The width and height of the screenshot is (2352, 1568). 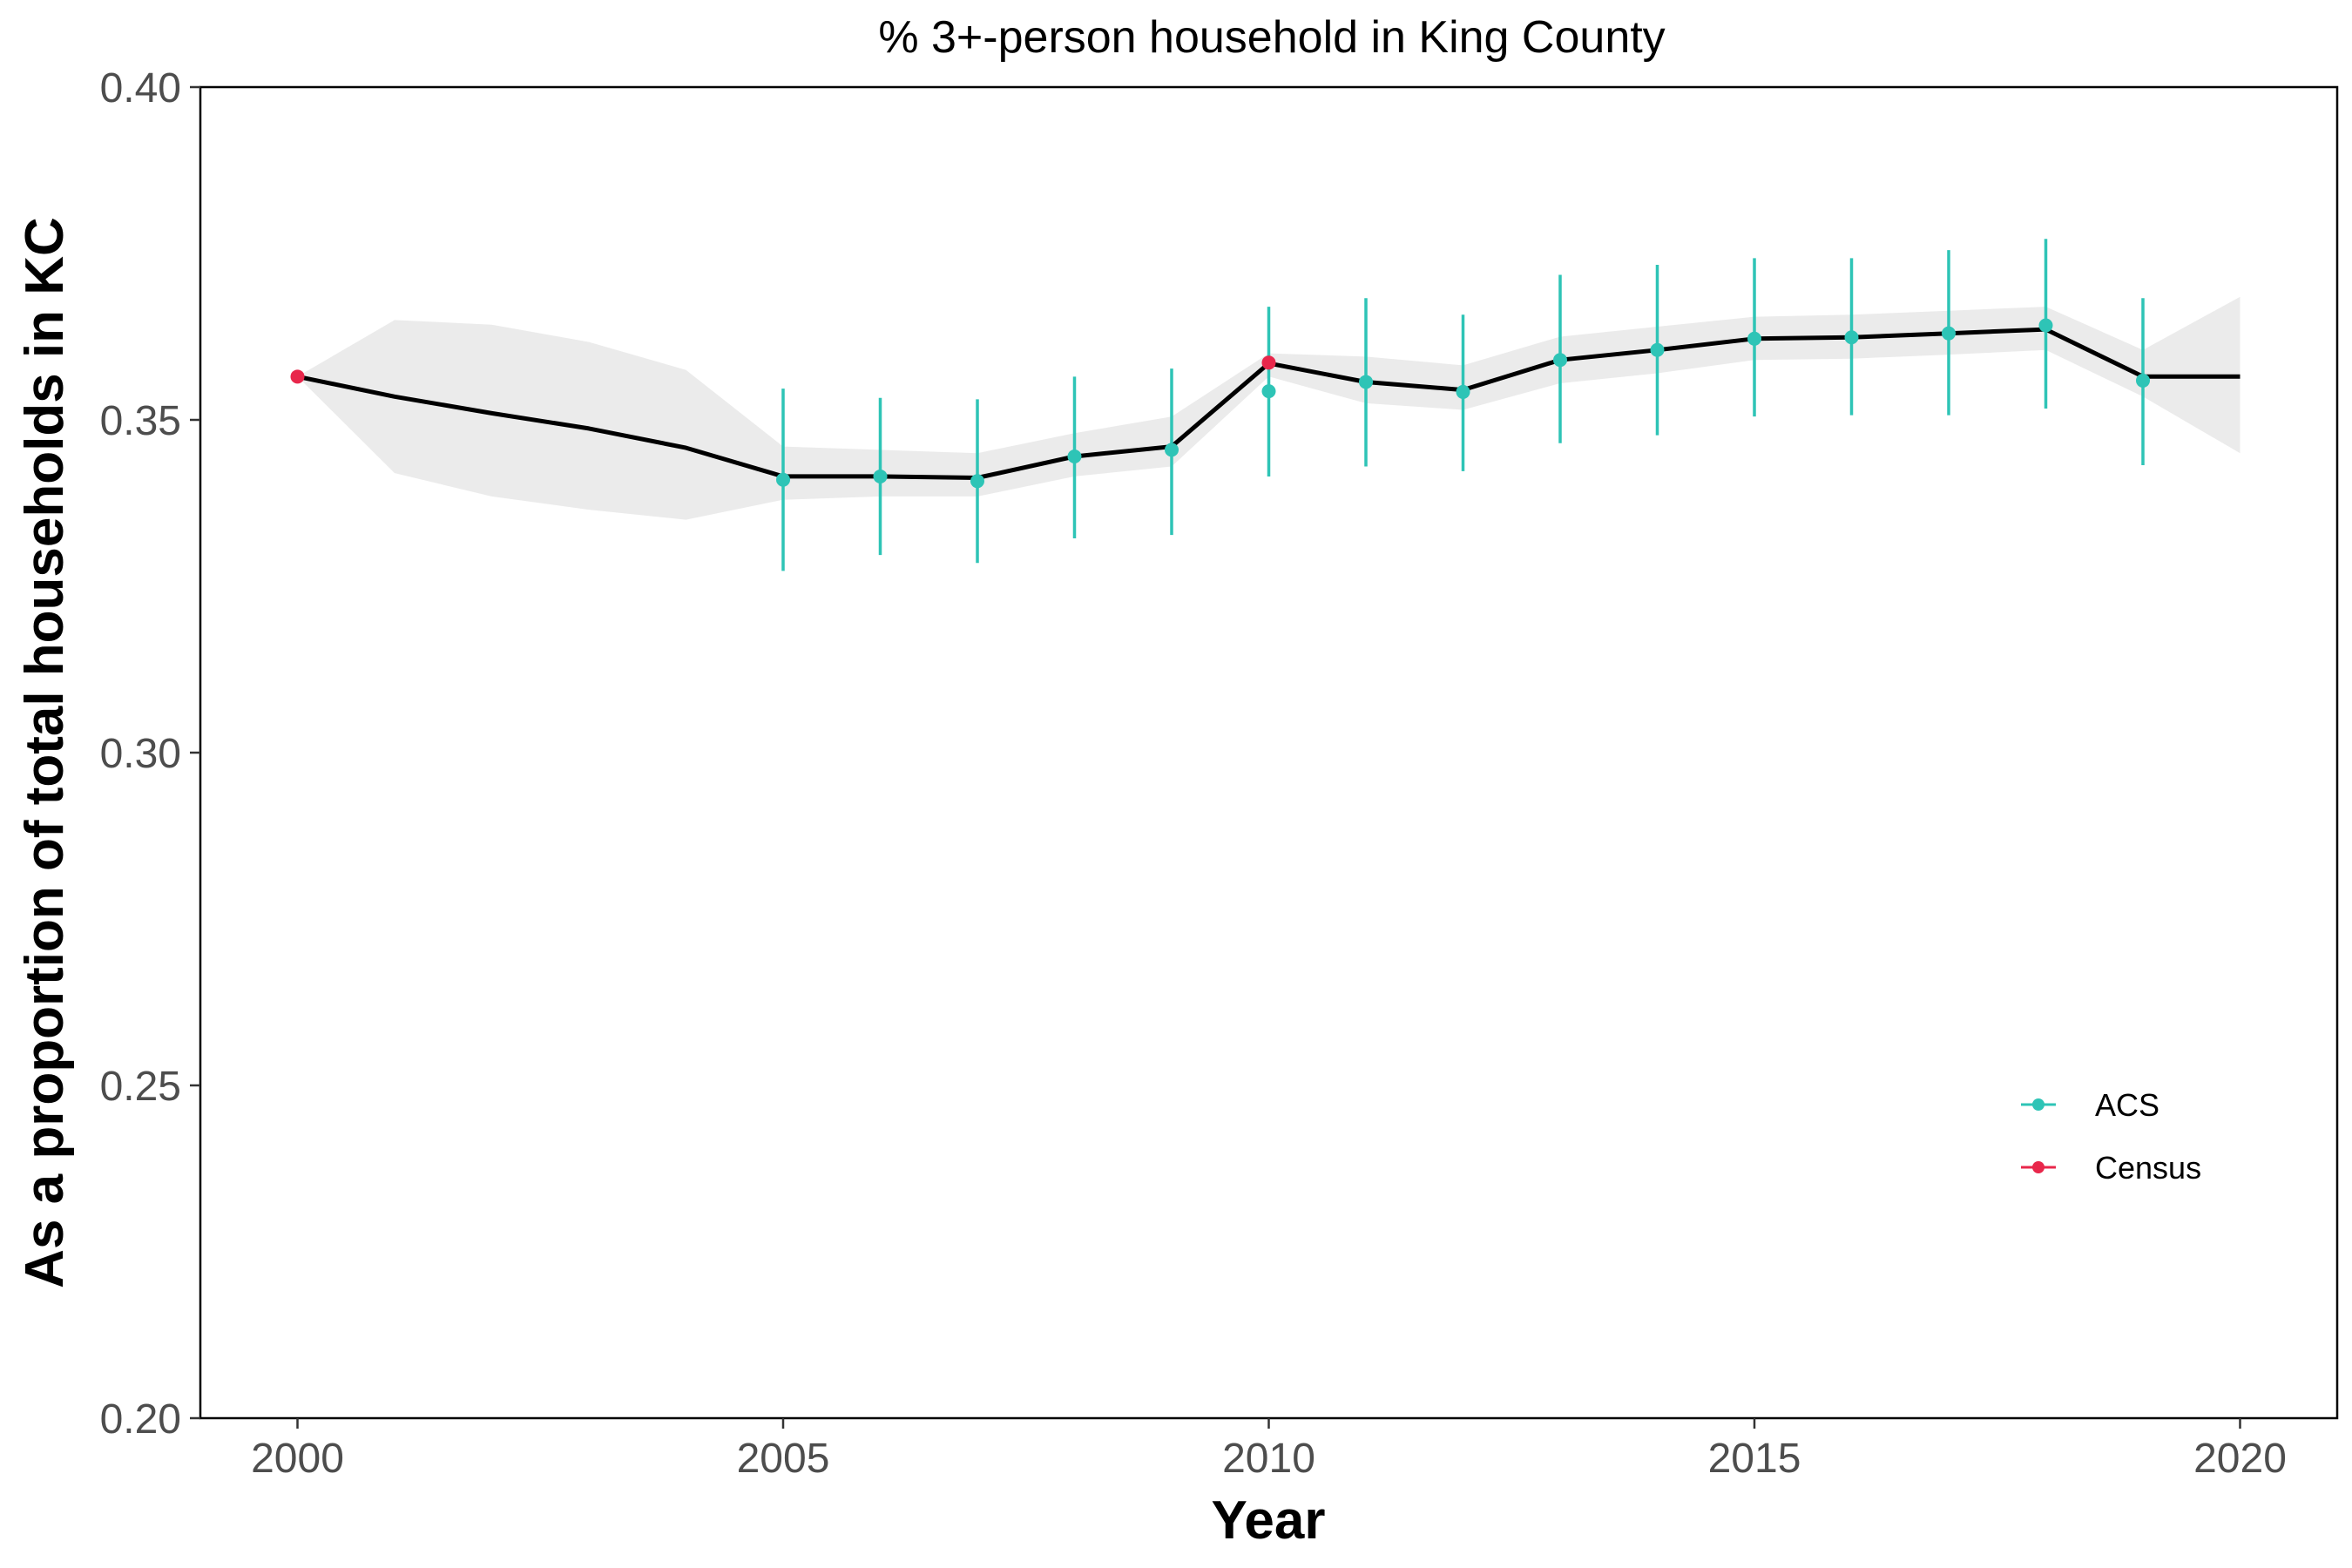 What do you see at coordinates (1271, 37) in the screenshot?
I see `chart-title: % 3+-person household in King County` at bounding box center [1271, 37].